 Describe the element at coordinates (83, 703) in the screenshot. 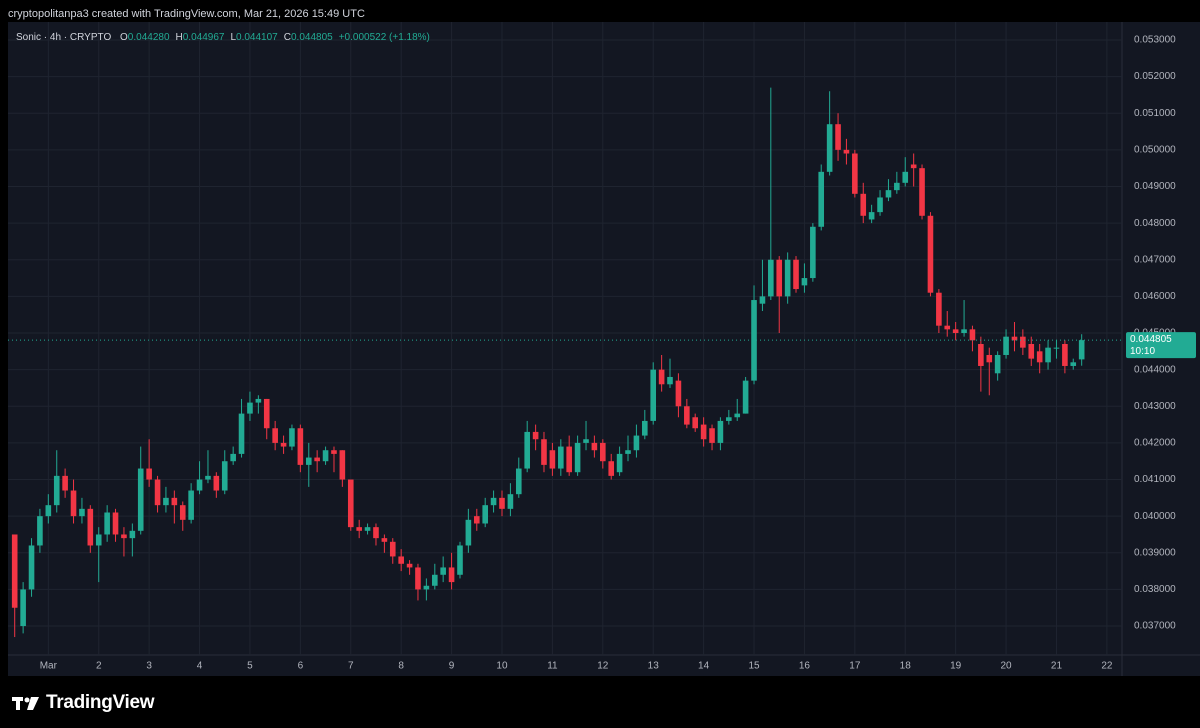

I see `footer: TradingView` at that location.